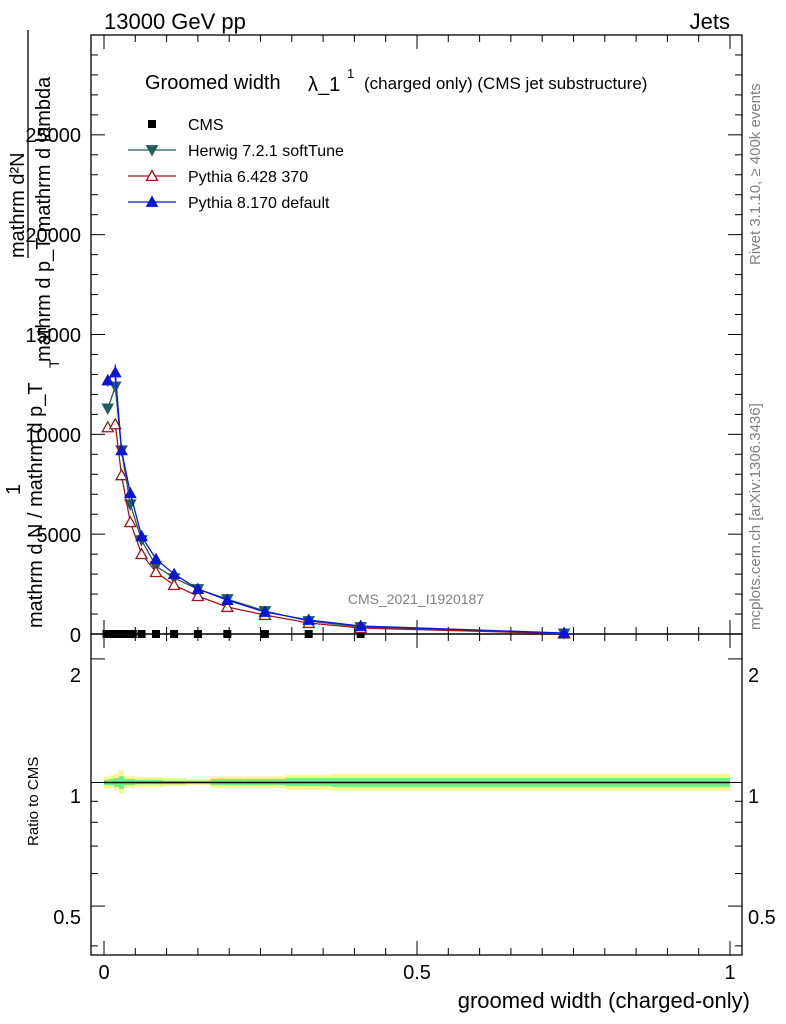 This screenshot has height=1024, width=786. Describe the element at coordinates (259, 203) in the screenshot. I see `legend-label-pythia8: Pythia 8.170 default` at that location.